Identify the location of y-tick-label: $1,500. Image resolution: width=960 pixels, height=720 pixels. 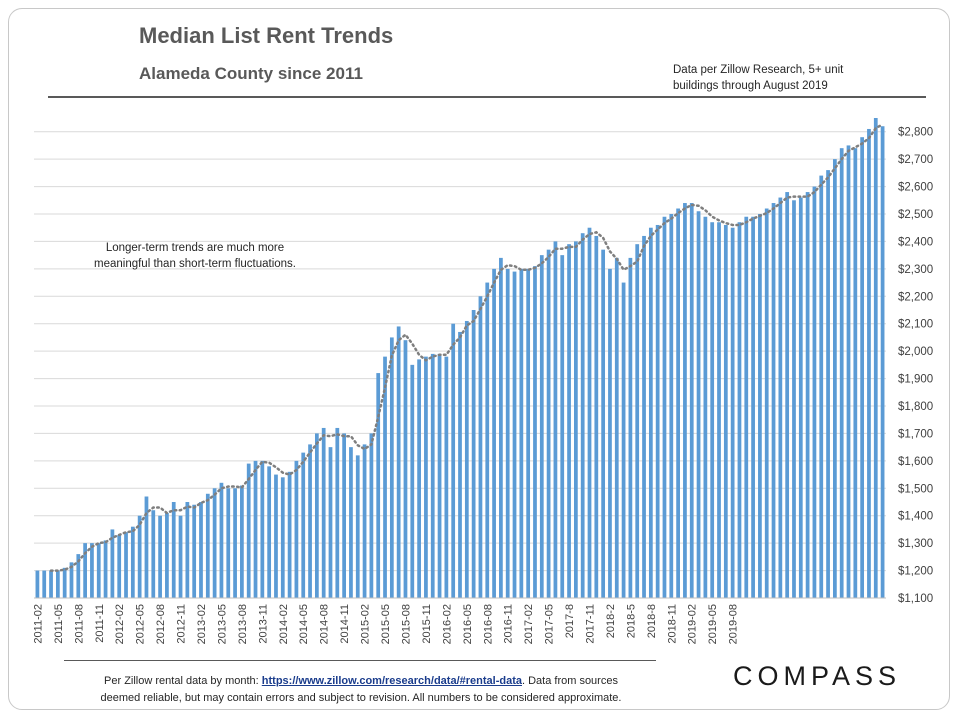
(915, 489).